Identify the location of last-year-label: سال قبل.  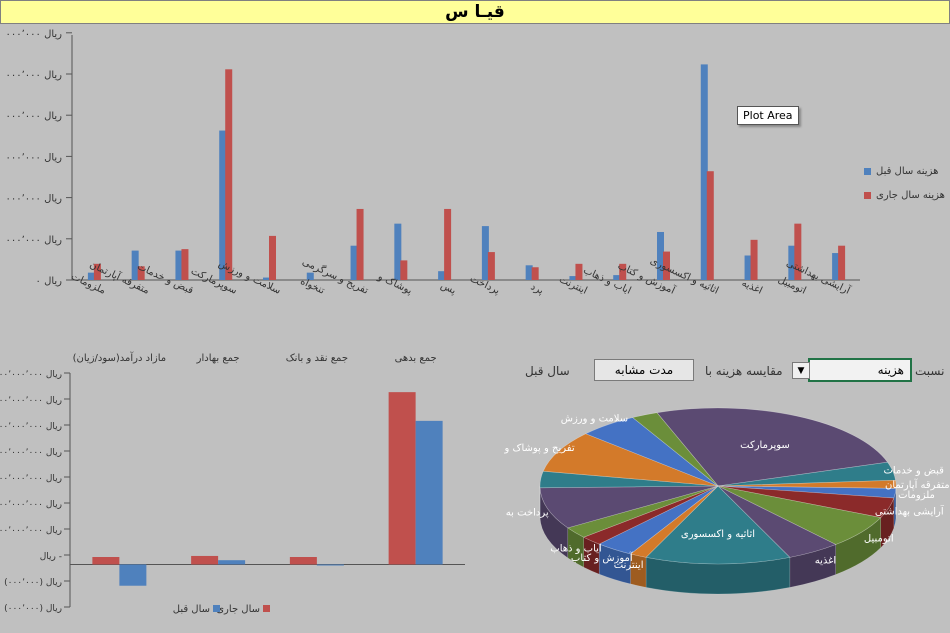
(547, 371).